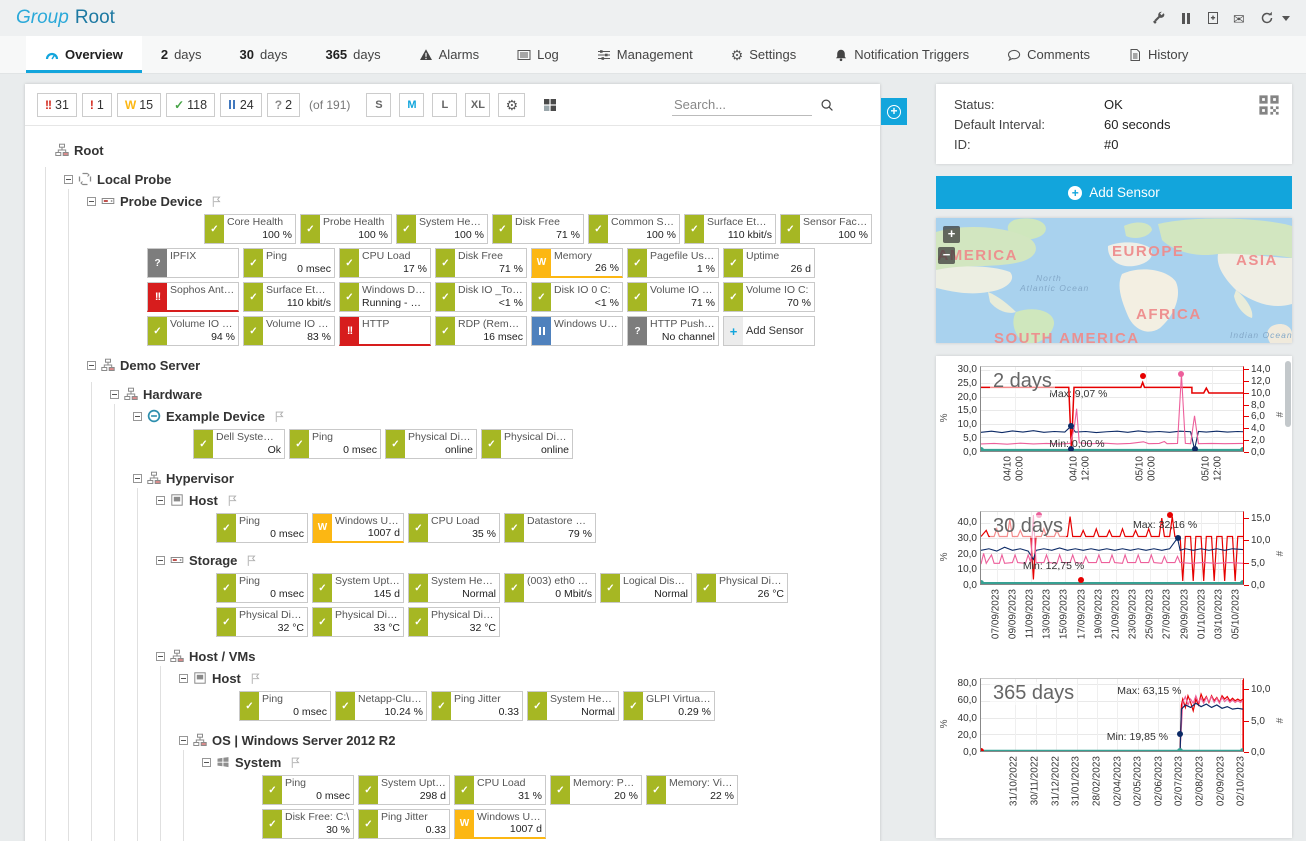 The height and width of the screenshot is (841, 1306). I want to click on sensor-tile-system-uptime: ✓ System Uptime 298 d, so click(404, 790).